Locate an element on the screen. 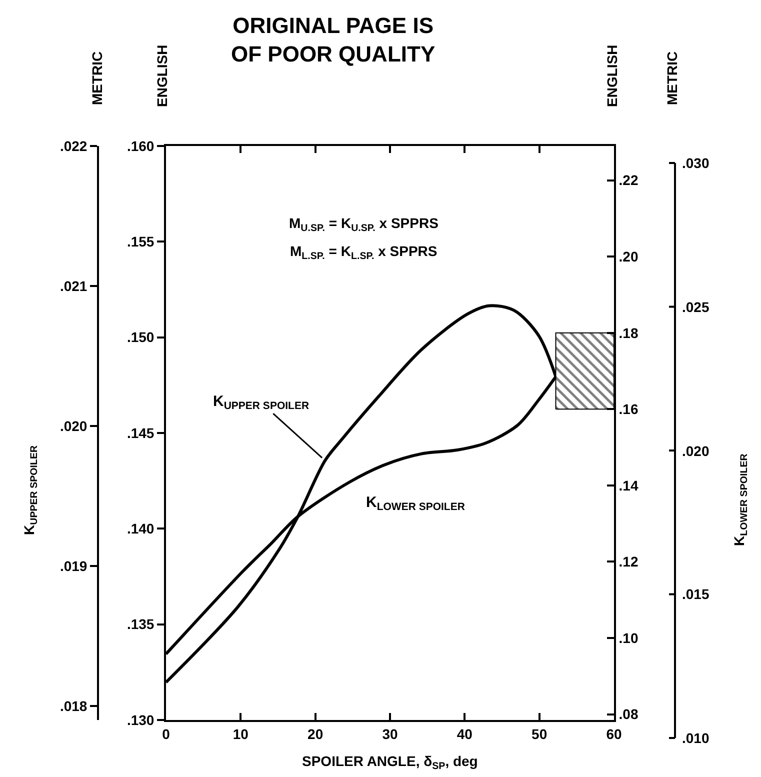 This screenshot has width=761, height=777. y3-tick-label: .021 is located at coordinates (74, 286).